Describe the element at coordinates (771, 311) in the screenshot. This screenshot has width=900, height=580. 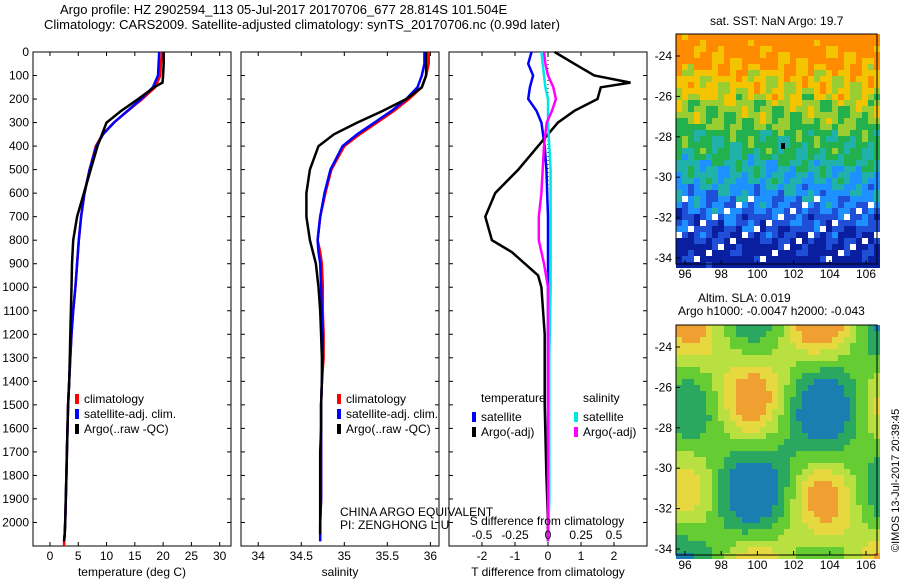
I see `sla-map-title-line2: Argo h1000: -0.0047 h2000: -0.043` at that location.